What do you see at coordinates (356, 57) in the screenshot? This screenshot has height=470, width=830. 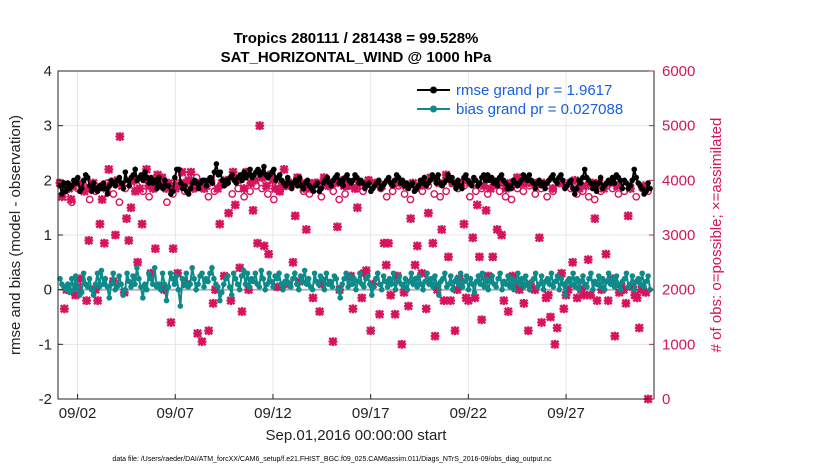 I see `chart-title-line2: SAT_HORIZONTAL_WIND @ 1000 hPa` at bounding box center [356, 57].